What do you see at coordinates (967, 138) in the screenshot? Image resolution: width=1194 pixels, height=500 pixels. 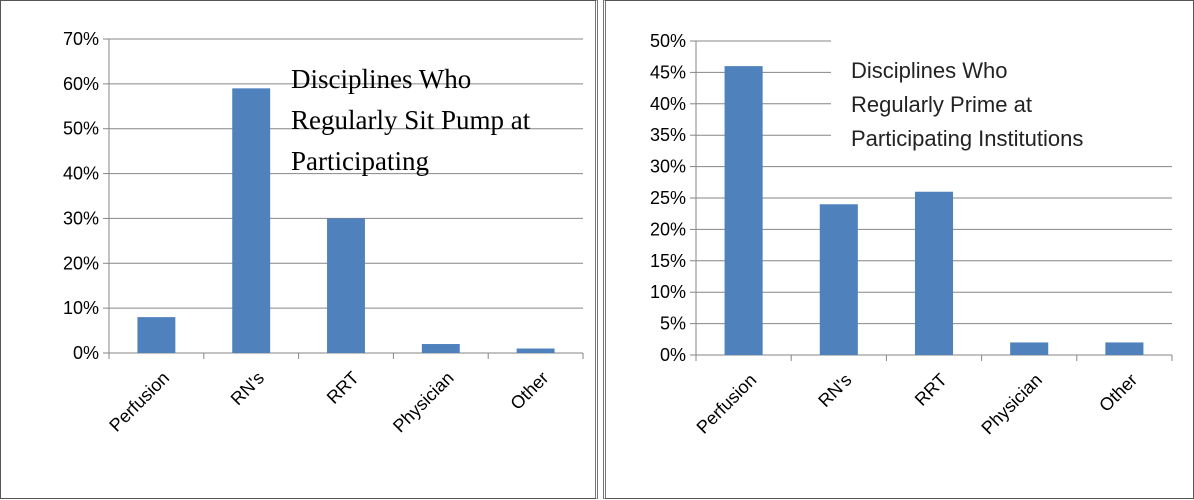 I see `chart-title-line: Participating Institutions` at bounding box center [967, 138].